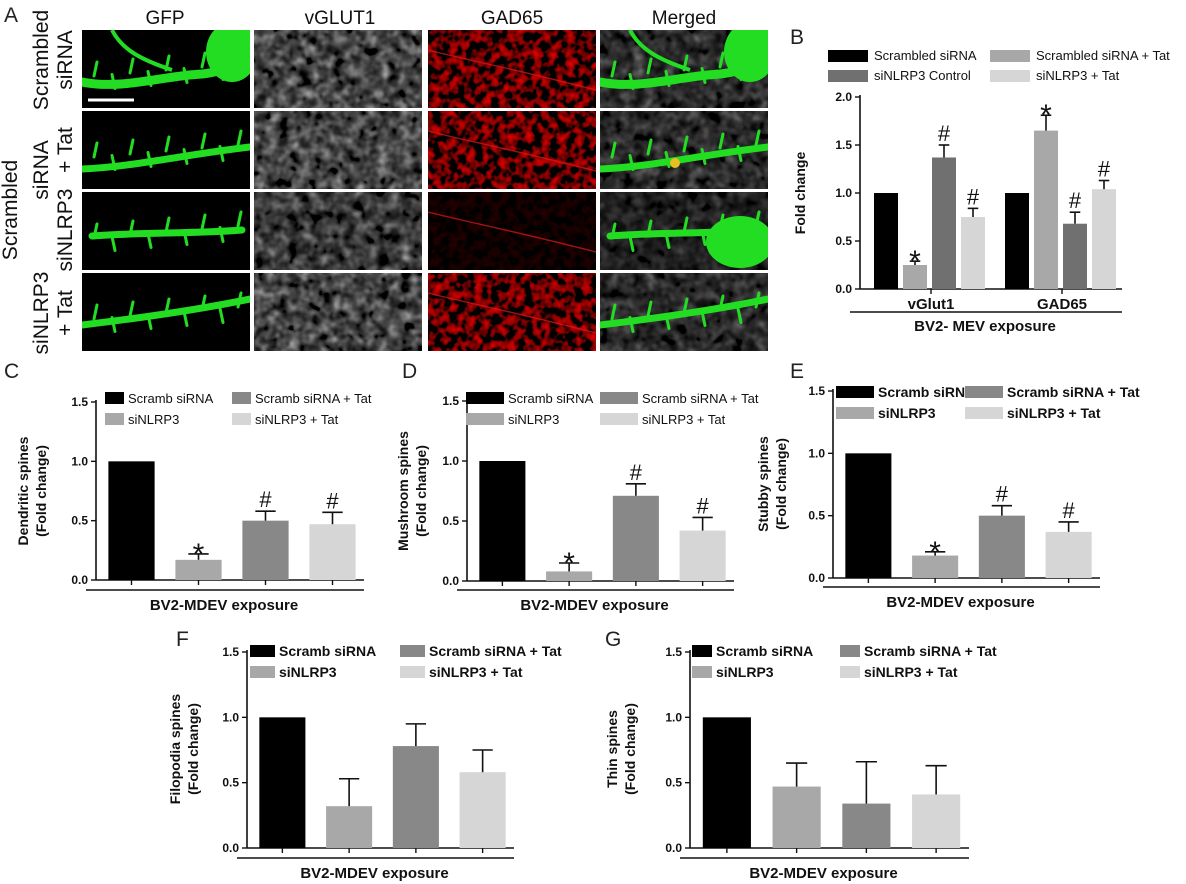 Image resolution: width=1186 pixels, height=884 pixels. I want to click on legend-item: siNLRP3 Control, so click(899, 75).